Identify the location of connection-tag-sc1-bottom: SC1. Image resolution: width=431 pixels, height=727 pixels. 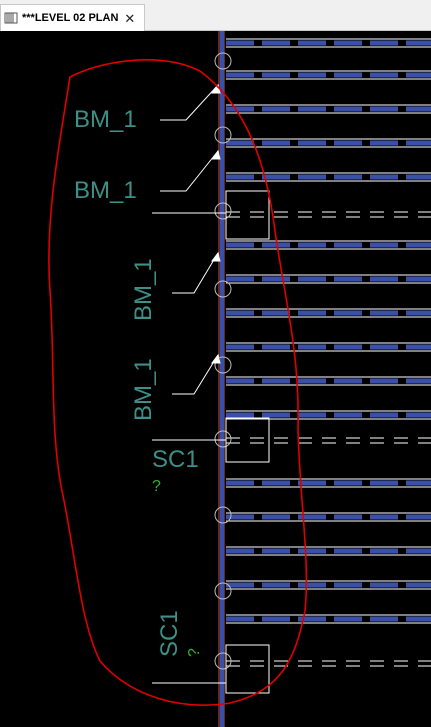
(169, 633).